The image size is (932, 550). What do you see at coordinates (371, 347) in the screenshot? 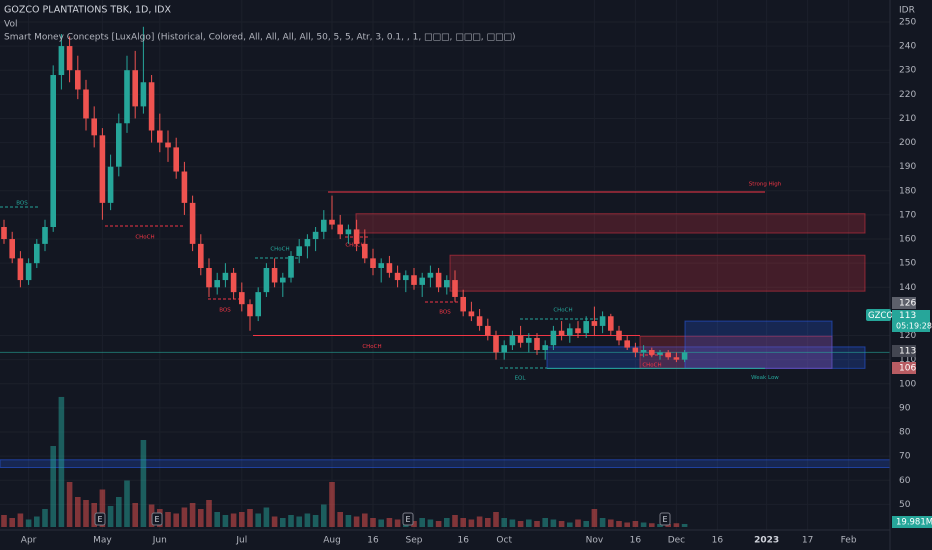
I see `level-label: CHoCH` at bounding box center [371, 347].